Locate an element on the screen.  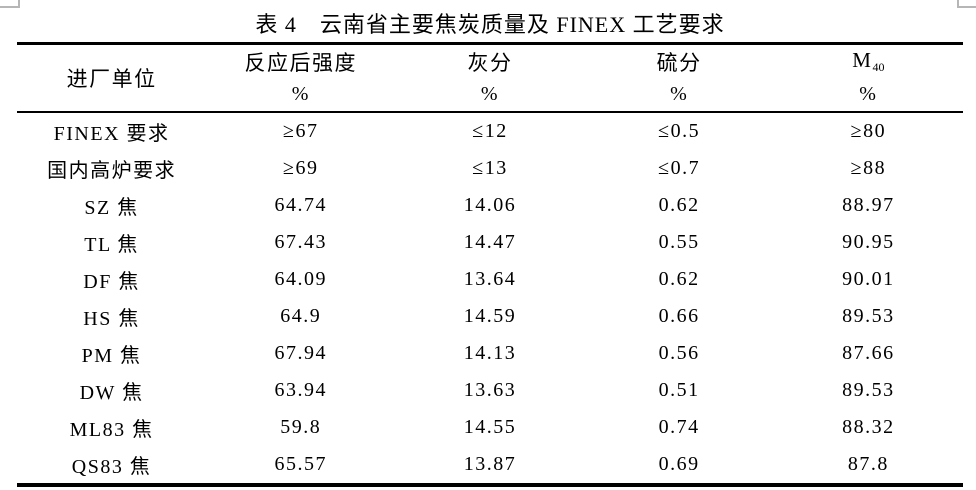
value-cell: ≤12 is located at coordinates (490, 131).